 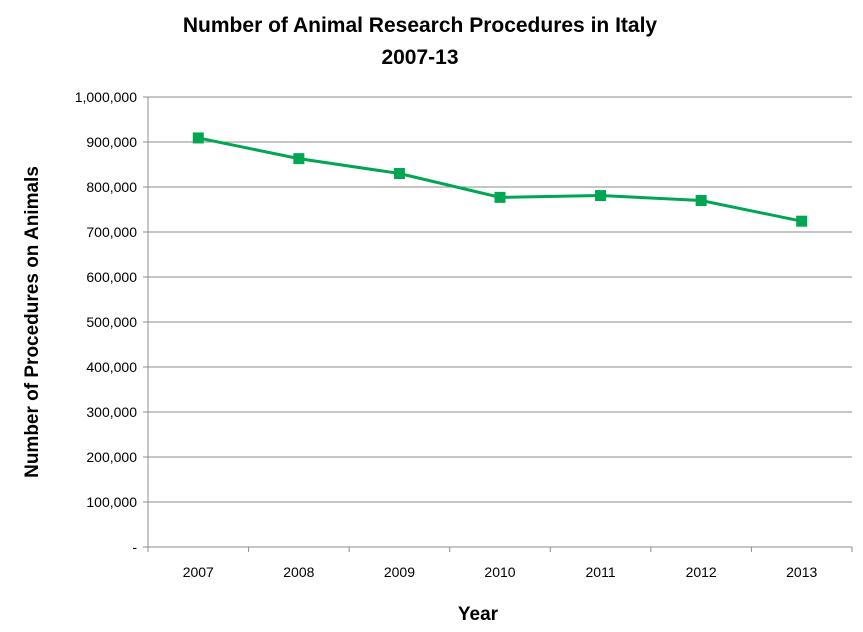 I want to click on x-tick-label: 2008, so click(x=298, y=572).